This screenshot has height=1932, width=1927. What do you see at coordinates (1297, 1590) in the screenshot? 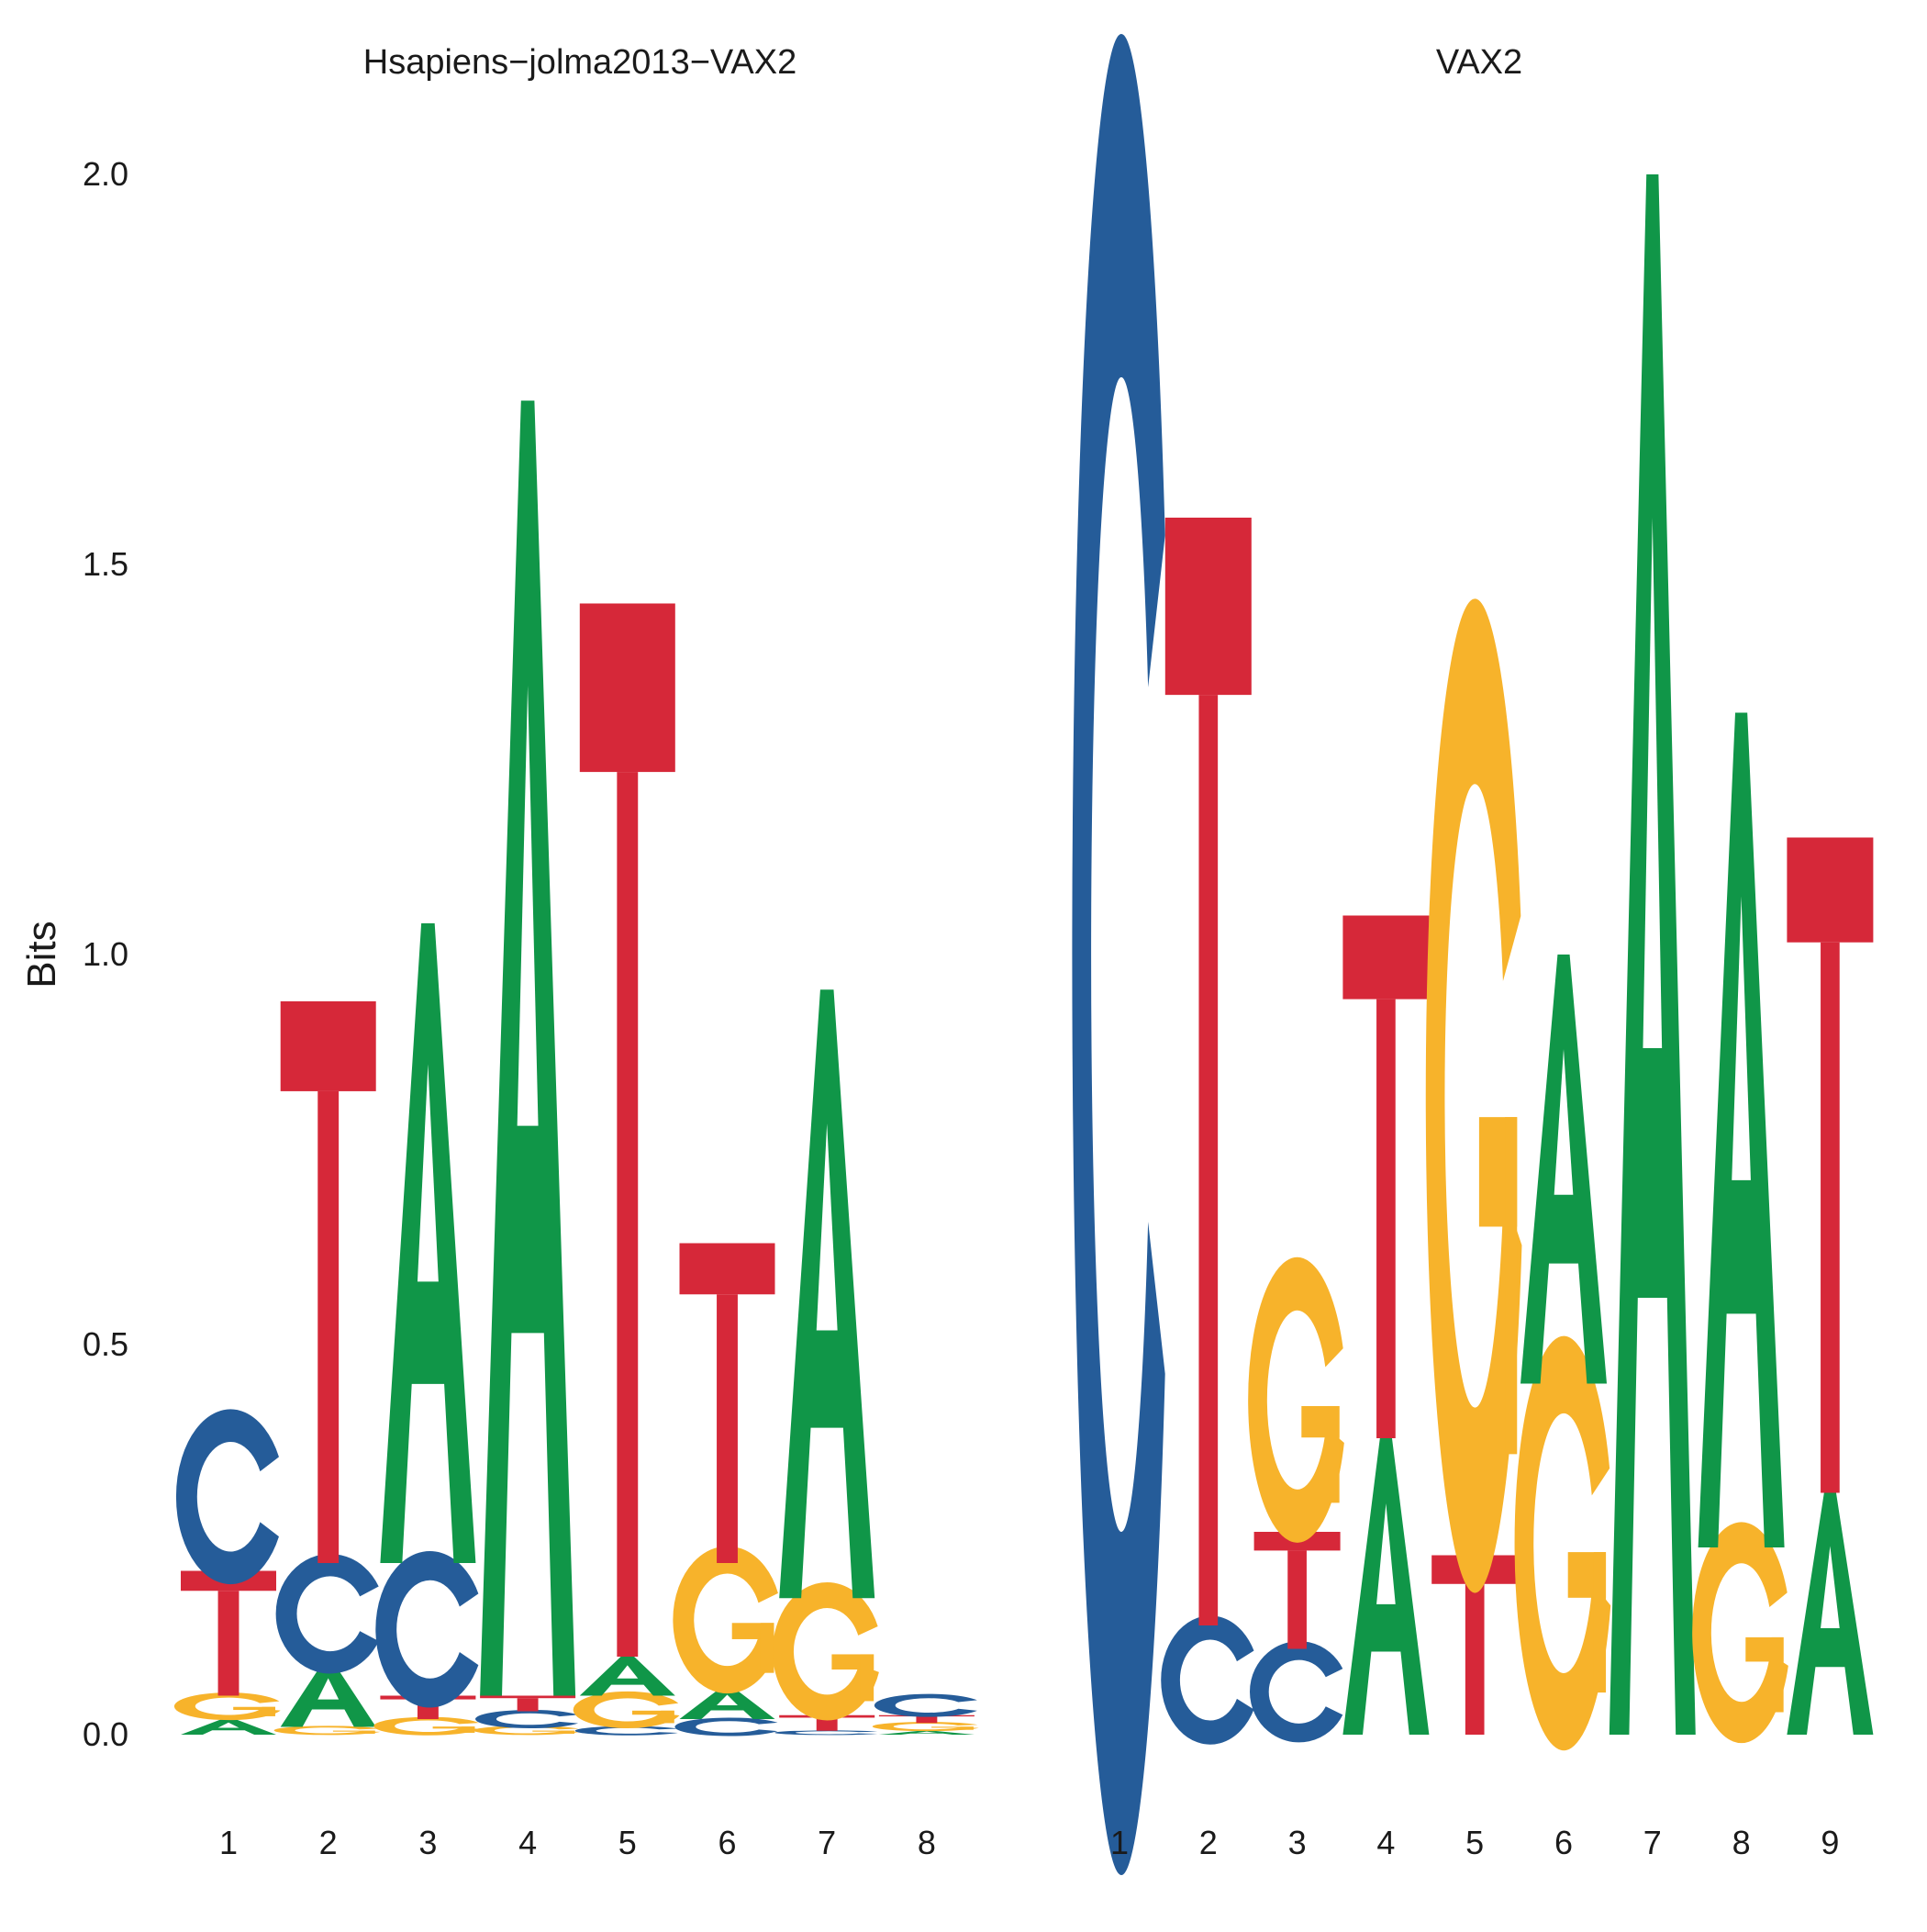
I see `panel-2-pos-3-letter-T` at bounding box center [1297, 1590].